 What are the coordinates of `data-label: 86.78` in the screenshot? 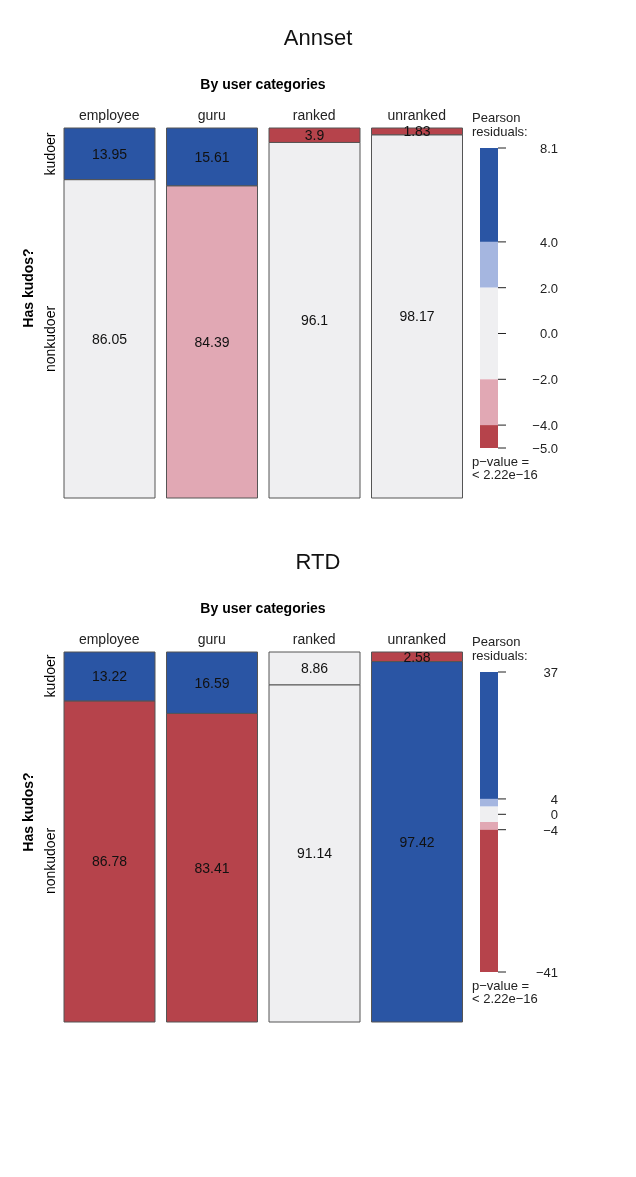 It's located at (109, 861).